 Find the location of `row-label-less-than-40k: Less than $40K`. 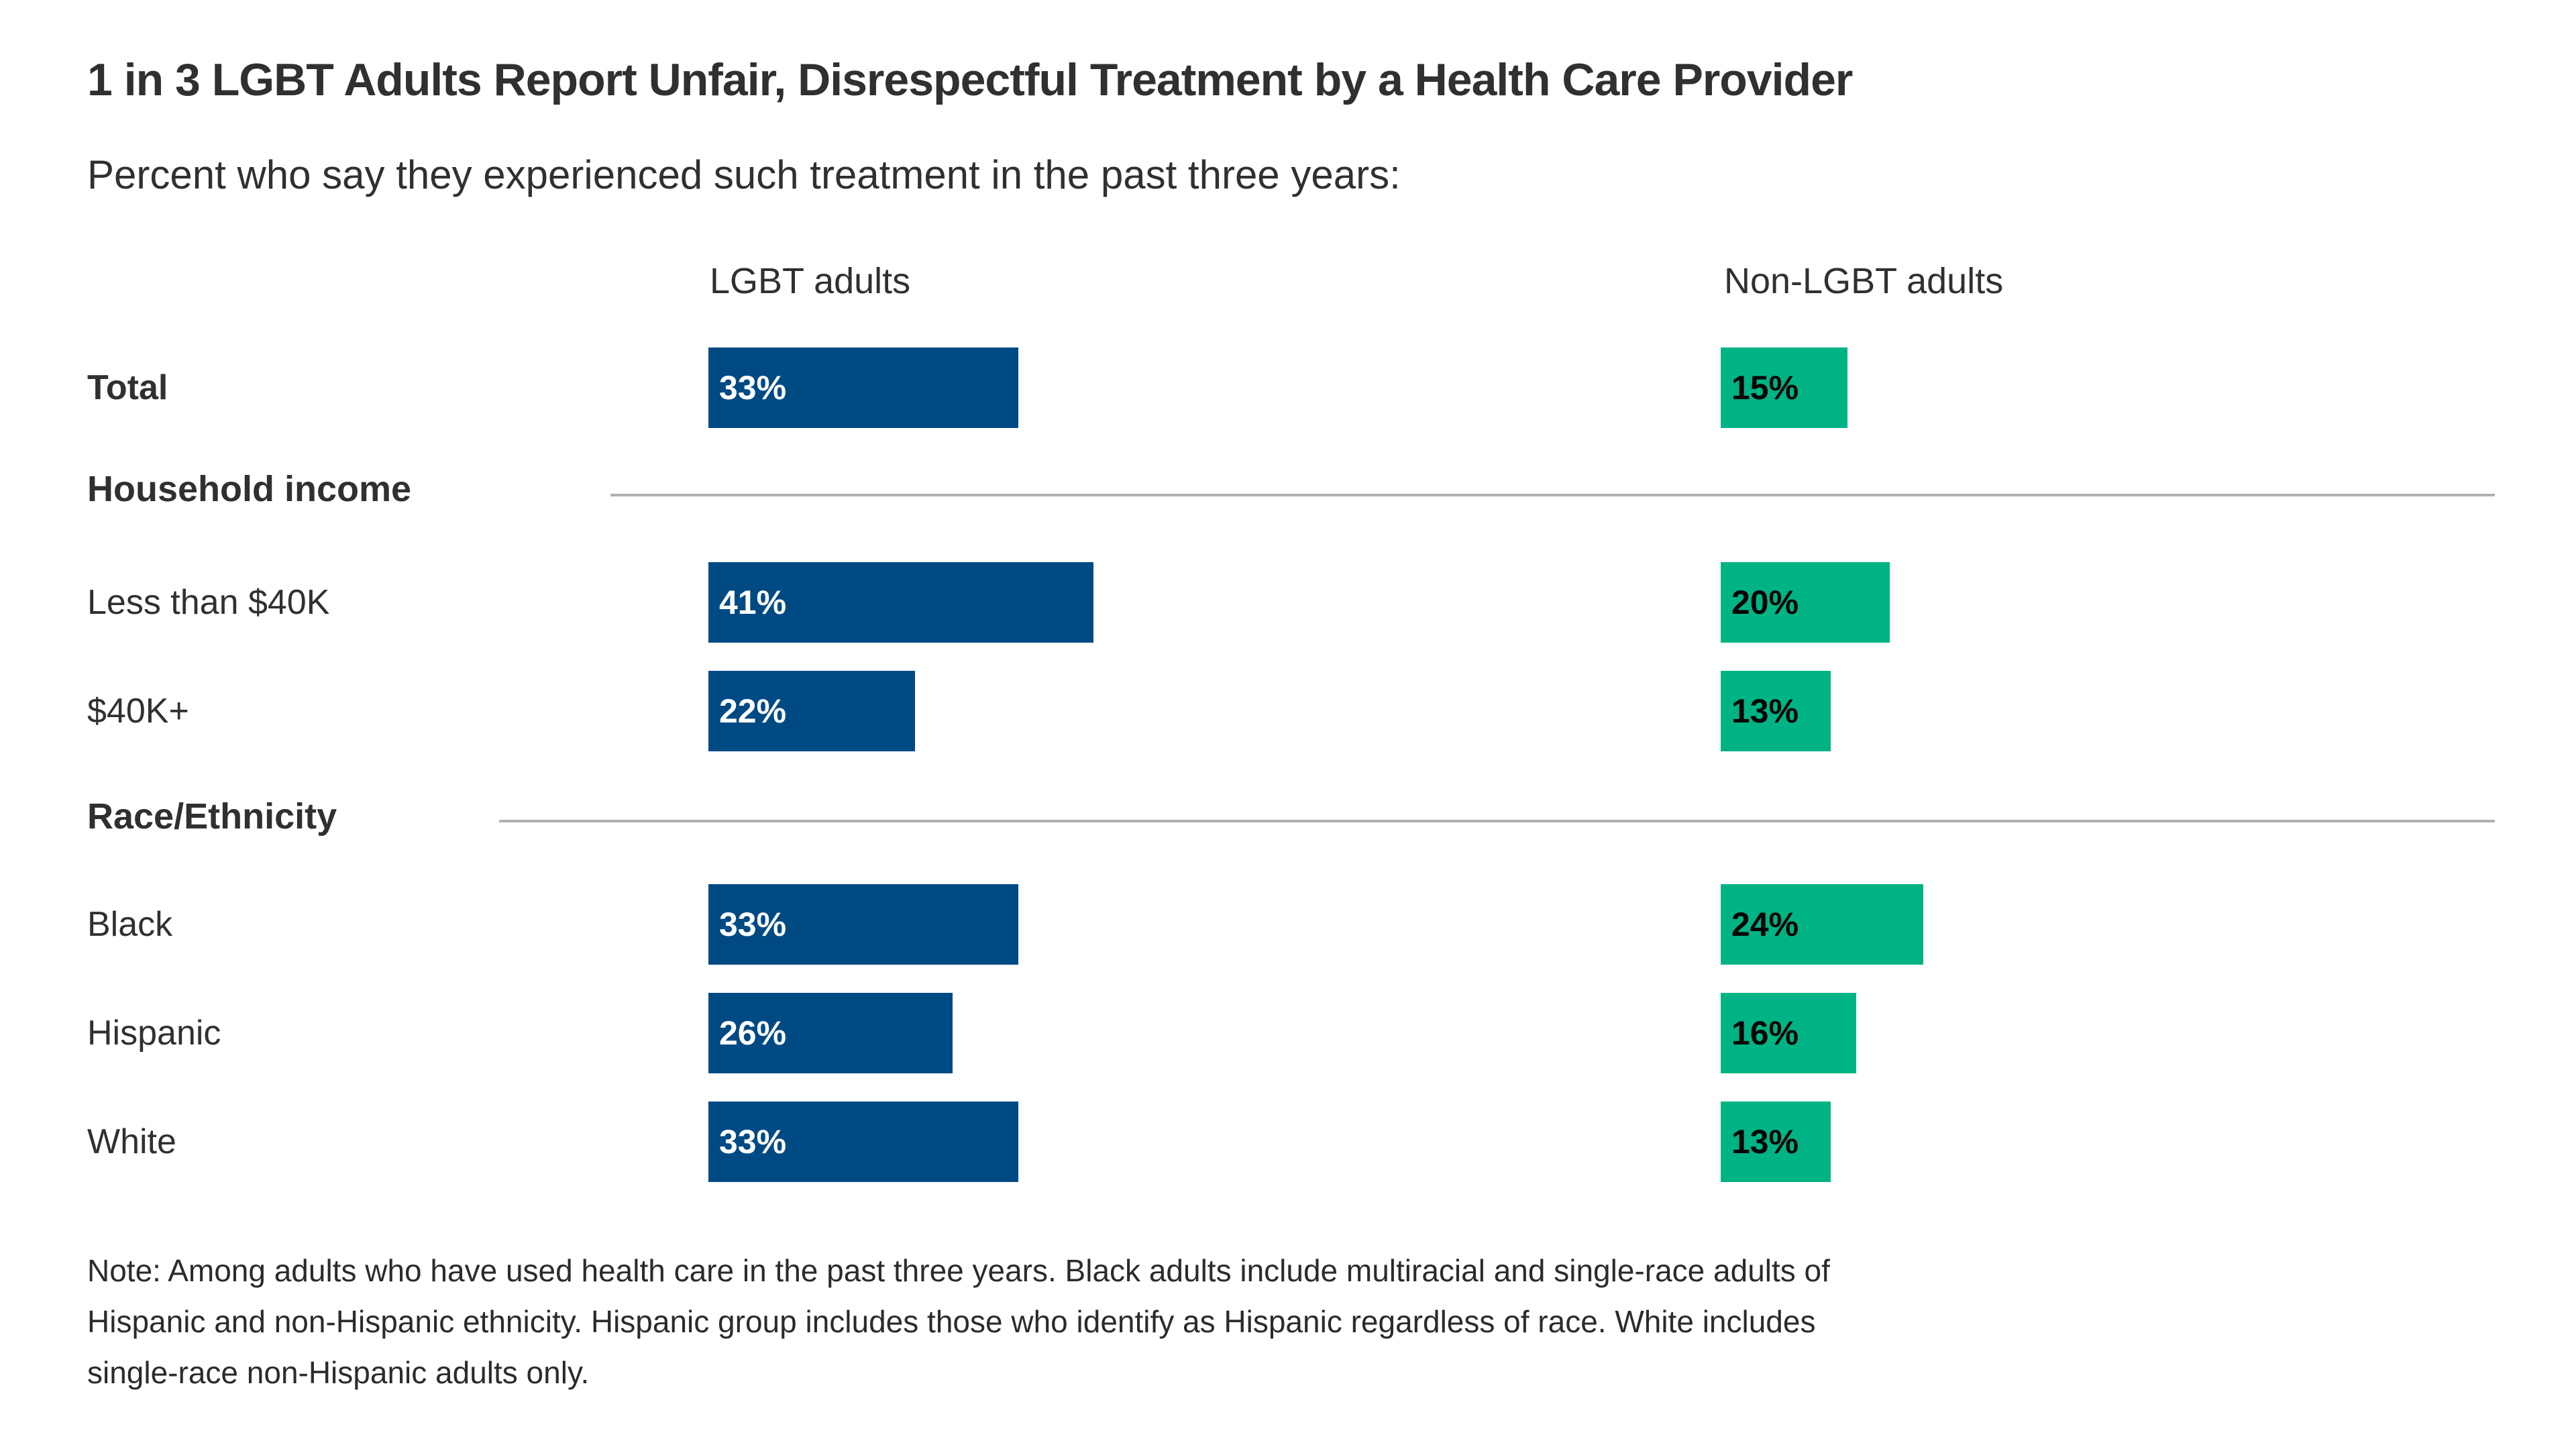

row-label-less-than-40k: Less than $40K is located at coordinates (208, 602).